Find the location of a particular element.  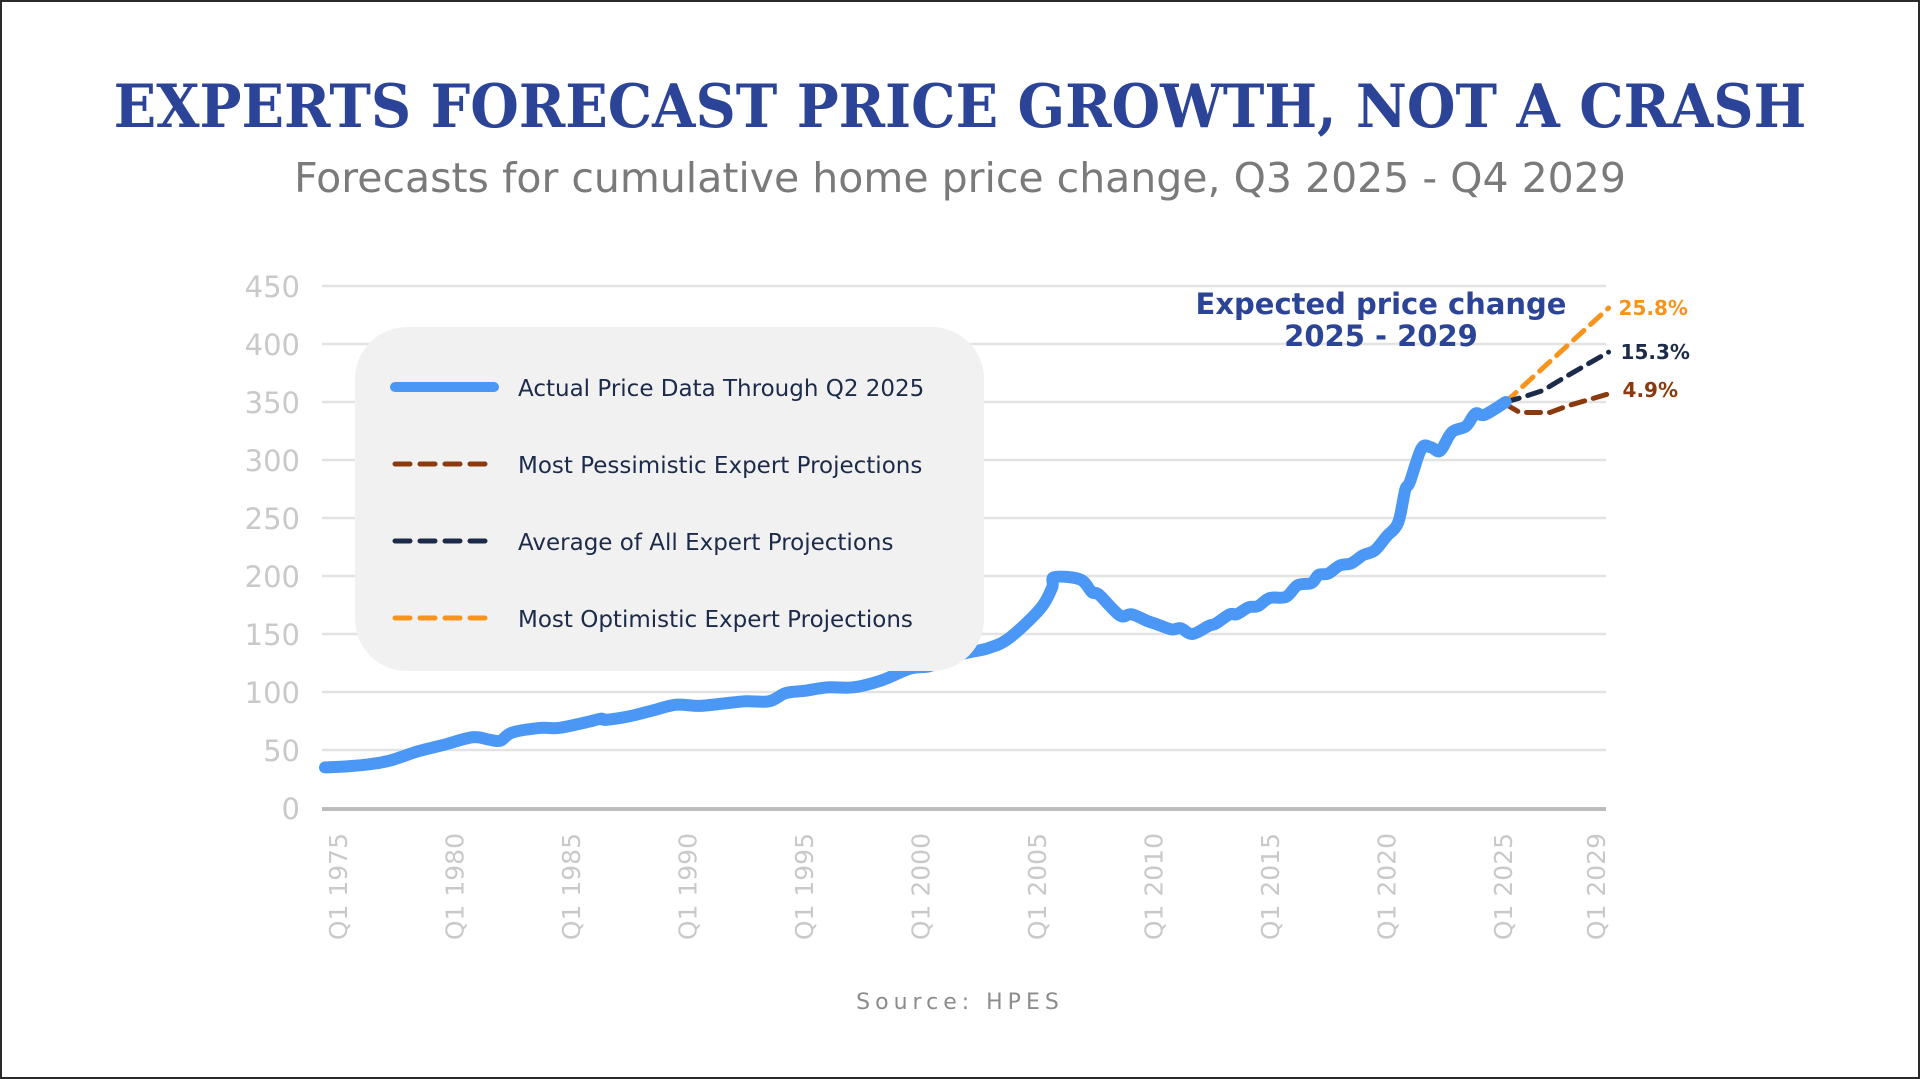

annotation-line-2: 2025 - 2029 is located at coordinates (1381, 336).